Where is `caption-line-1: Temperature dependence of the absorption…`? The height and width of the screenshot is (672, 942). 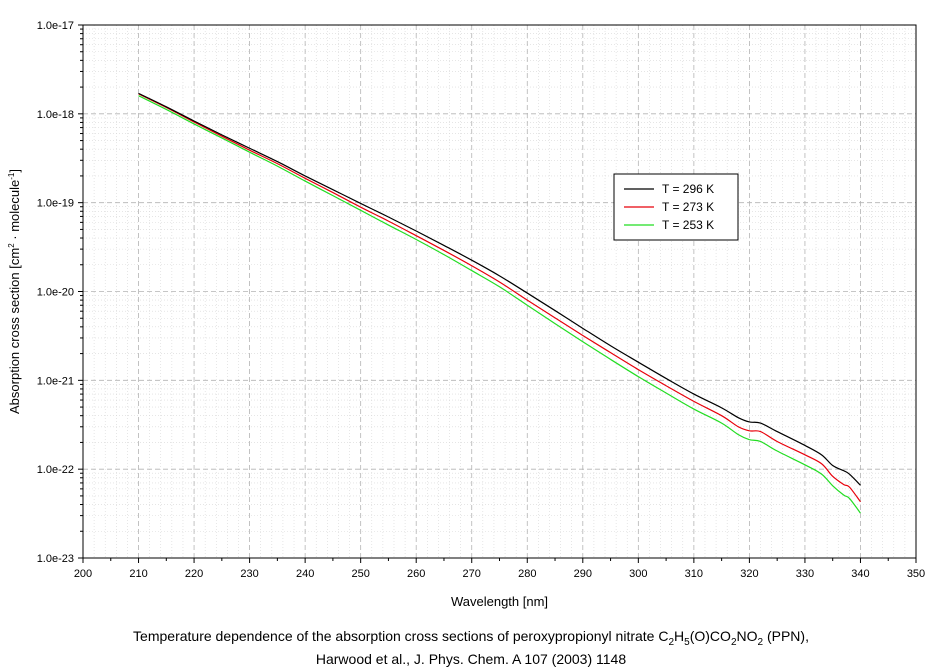
caption-line-1: Temperature dependence of the absorption… is located at coordinates (471, 638).